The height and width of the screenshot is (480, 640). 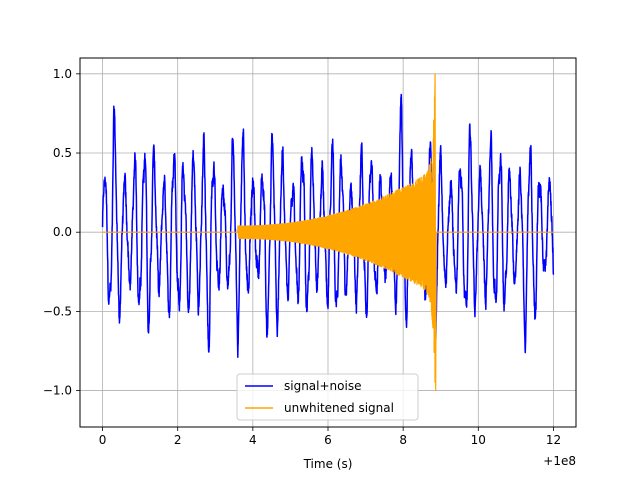 What do you see at coordinates (339, 408) in the screenshot?
I see `legend-label-unwhitened-signal: unwhitened signal` at bounding box center [339, 408].